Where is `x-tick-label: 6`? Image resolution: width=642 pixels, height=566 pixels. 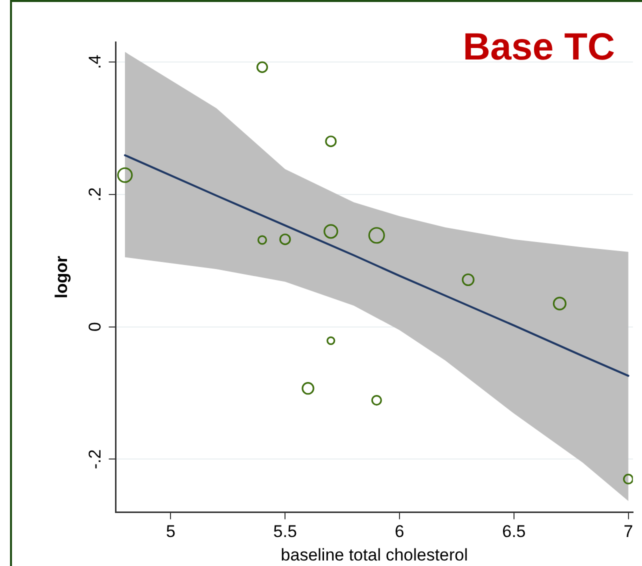 x-tick-label: 6 is located at coordinates (399, 532).